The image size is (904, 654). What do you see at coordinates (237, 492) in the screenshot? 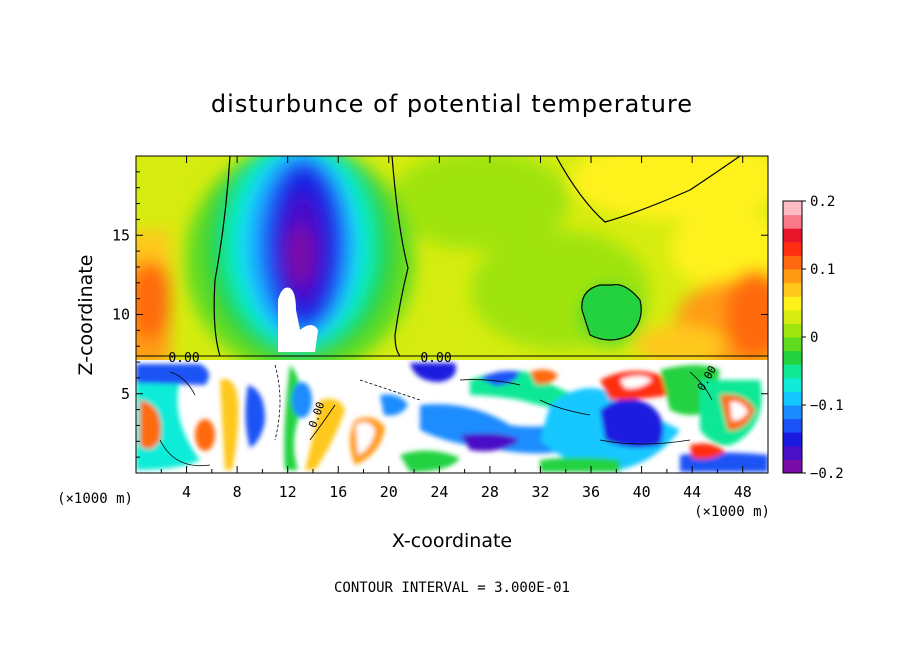
I see `x-tick-label: 8` at bounding box center [237, 492].